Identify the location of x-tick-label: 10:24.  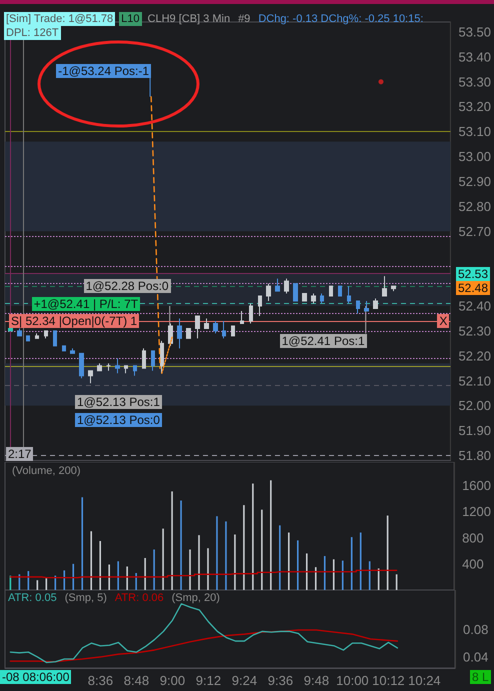
(424, 680).